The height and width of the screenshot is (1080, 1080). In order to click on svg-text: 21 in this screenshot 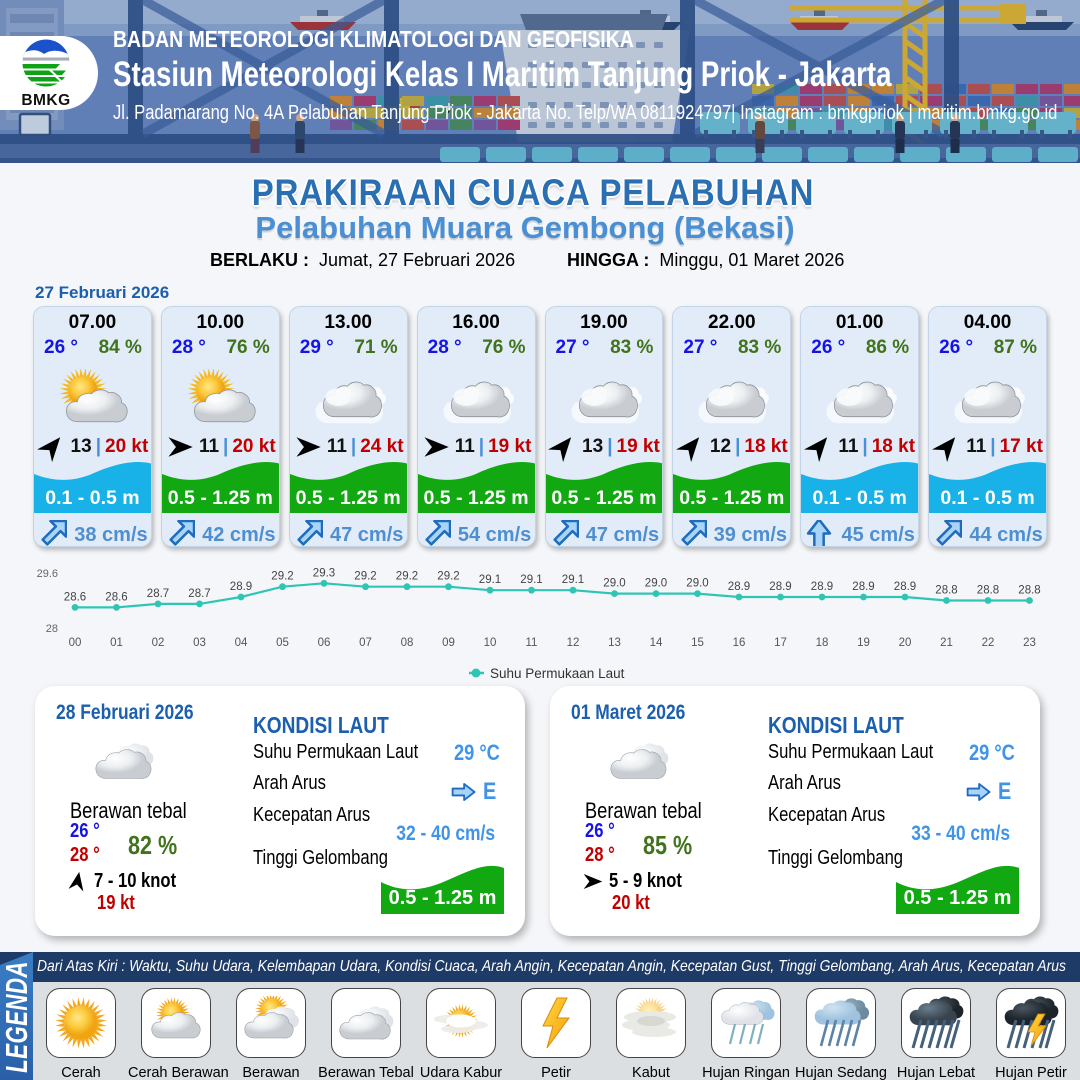, I will do `click(946, 643)`.